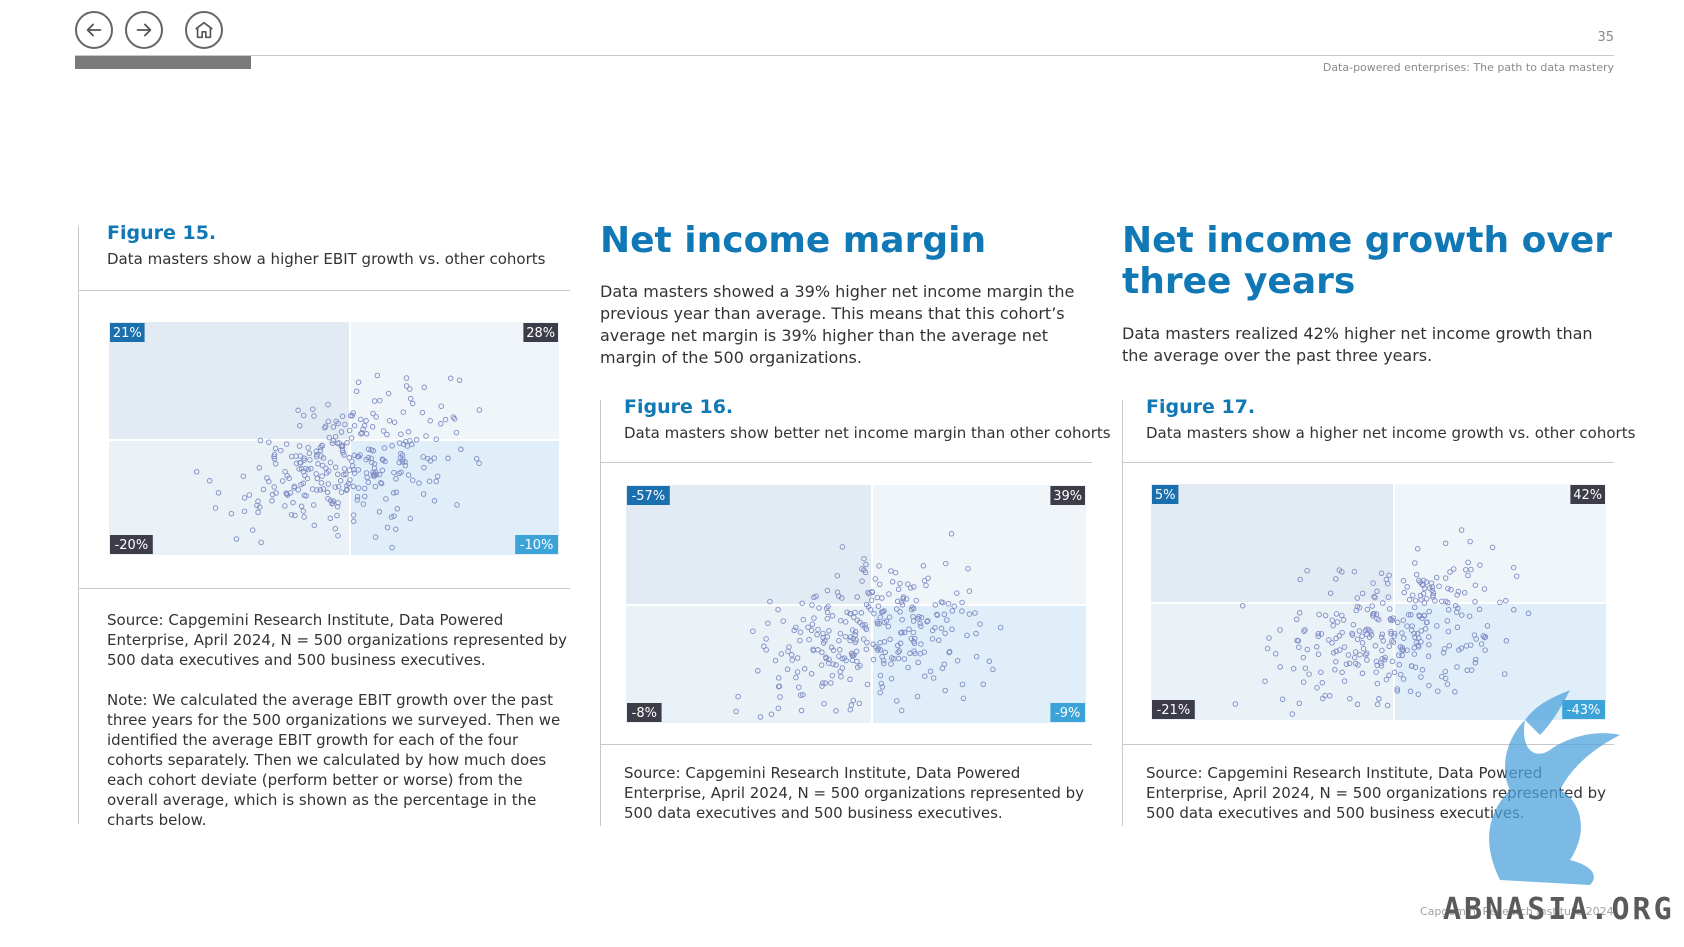 The image size is (1684, 947). What do you see at coordinates (131, 544) in the screenshot?
I see `quadrant-badge-bottom-left: -20%` at bounding box center [131, 544].